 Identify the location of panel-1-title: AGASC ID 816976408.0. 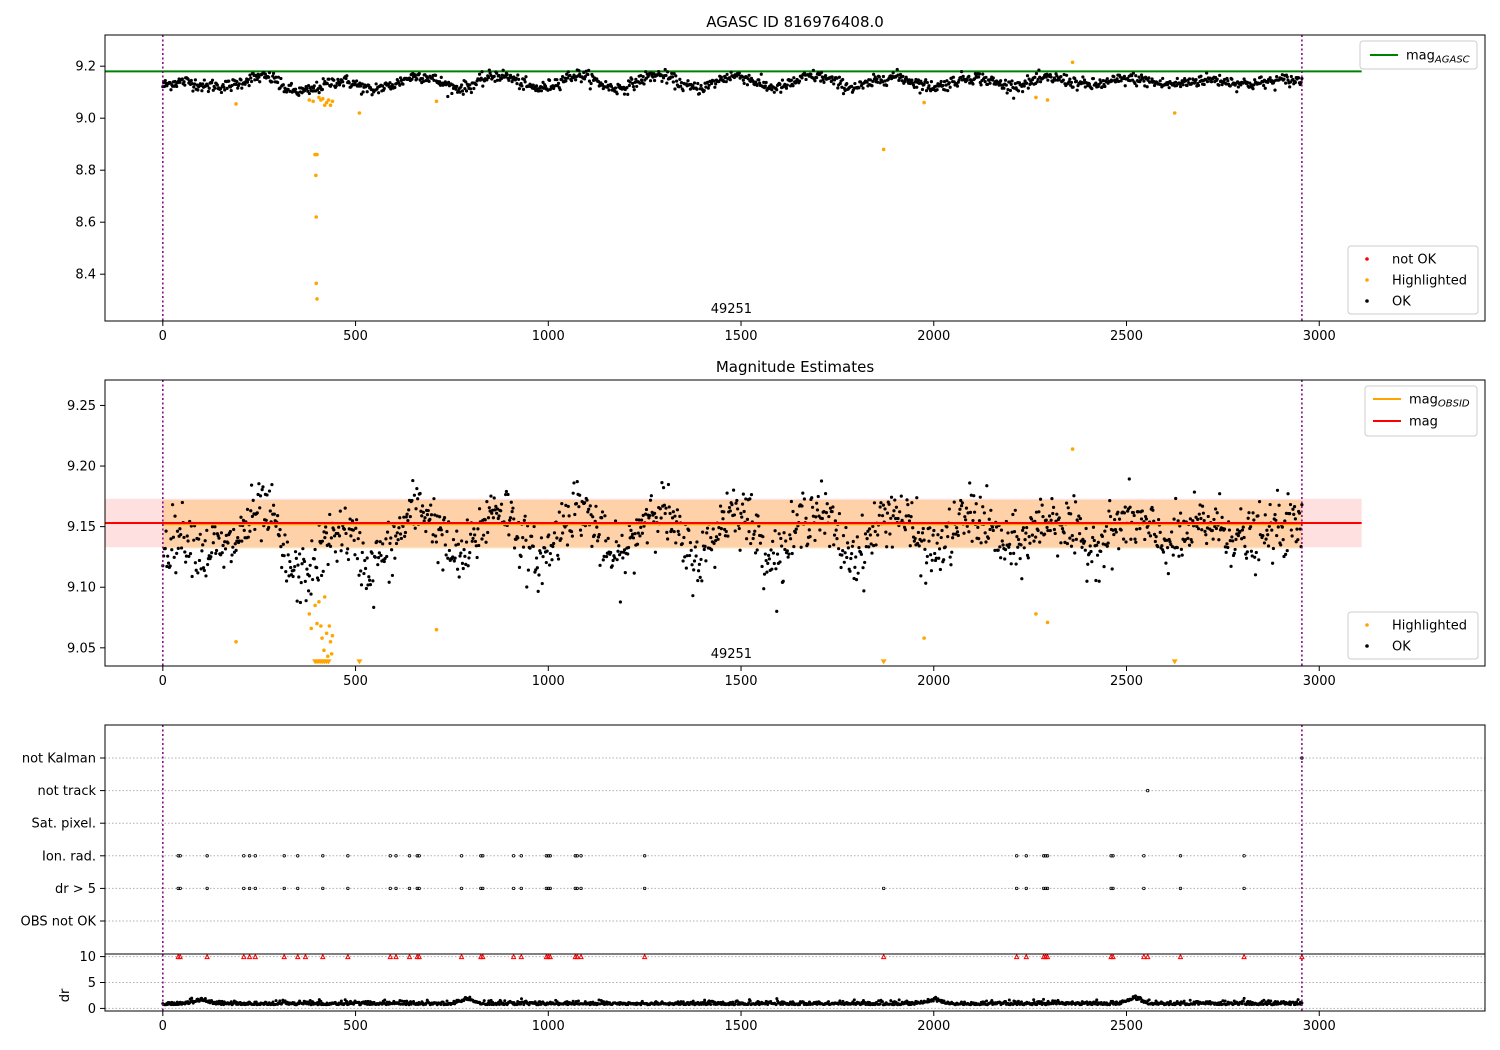
(795, 22).